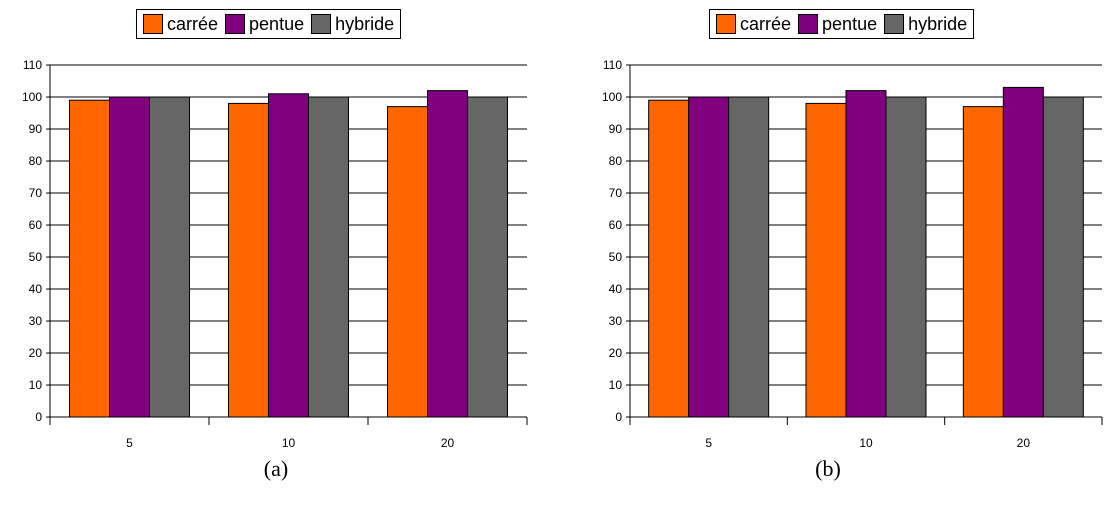  What do you see at coordinates (276, 468) in the screenshot?
I see `caption-a: (a)` at bounding box center [276, 468].